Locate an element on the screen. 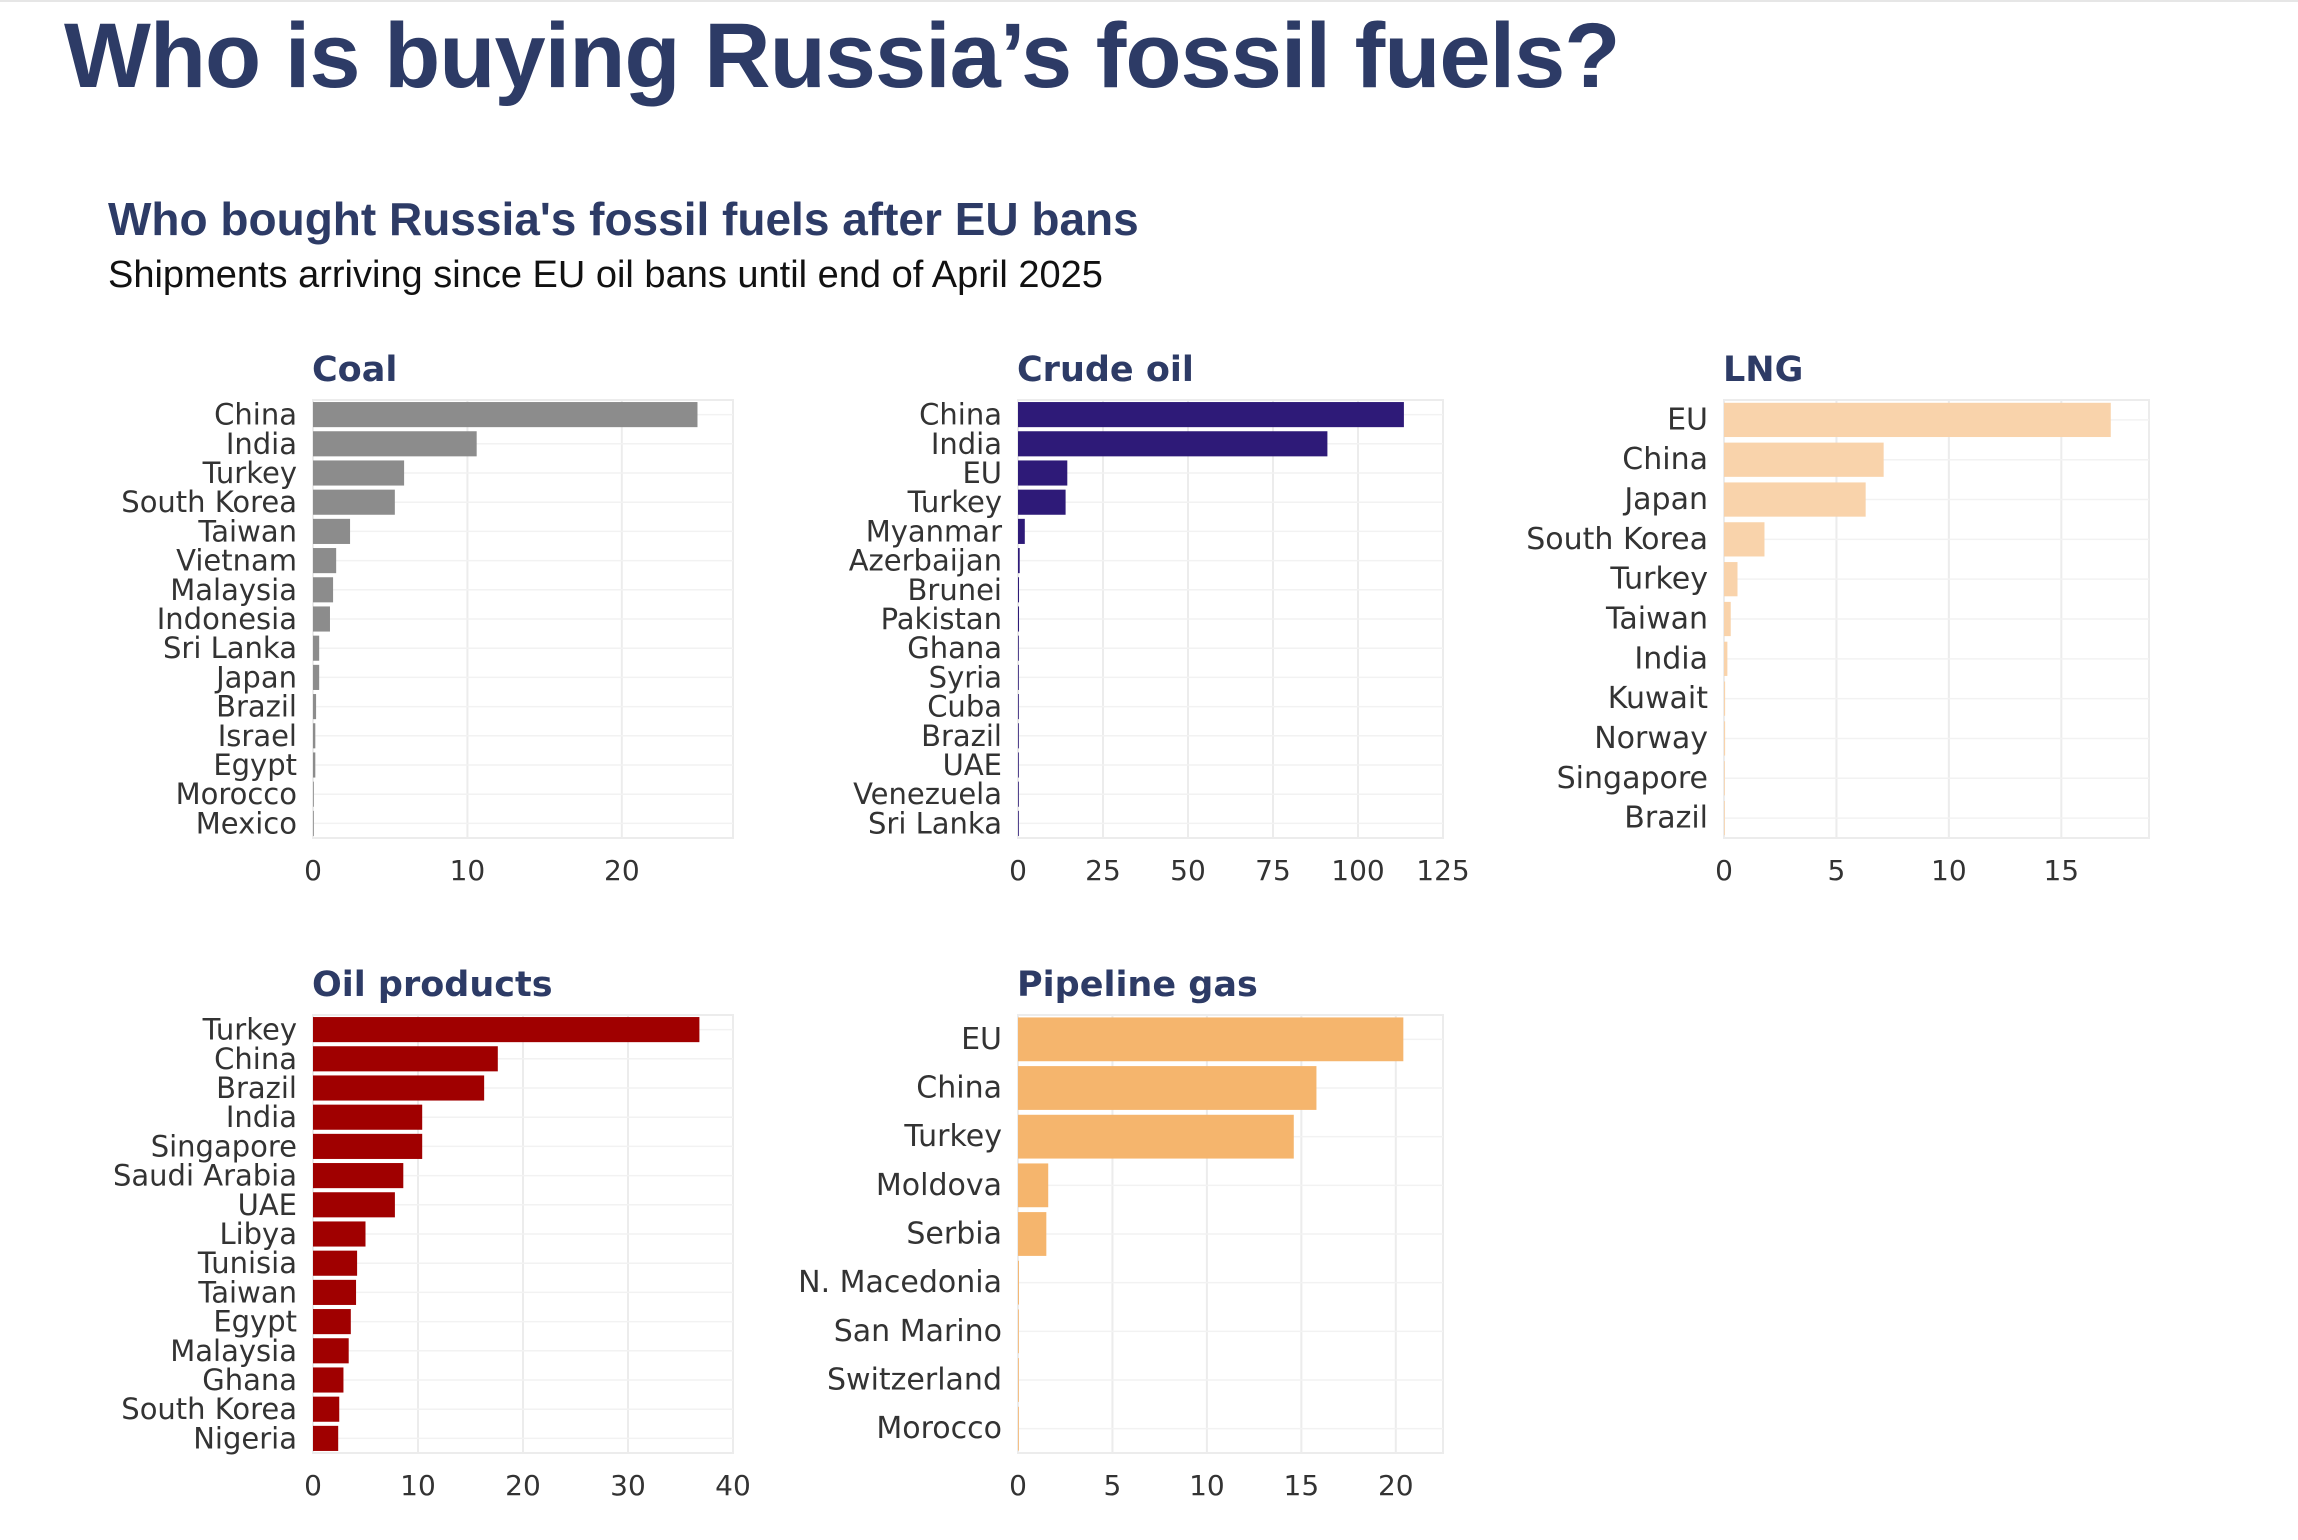  bar-egypt is located at coordinates (314, 765).